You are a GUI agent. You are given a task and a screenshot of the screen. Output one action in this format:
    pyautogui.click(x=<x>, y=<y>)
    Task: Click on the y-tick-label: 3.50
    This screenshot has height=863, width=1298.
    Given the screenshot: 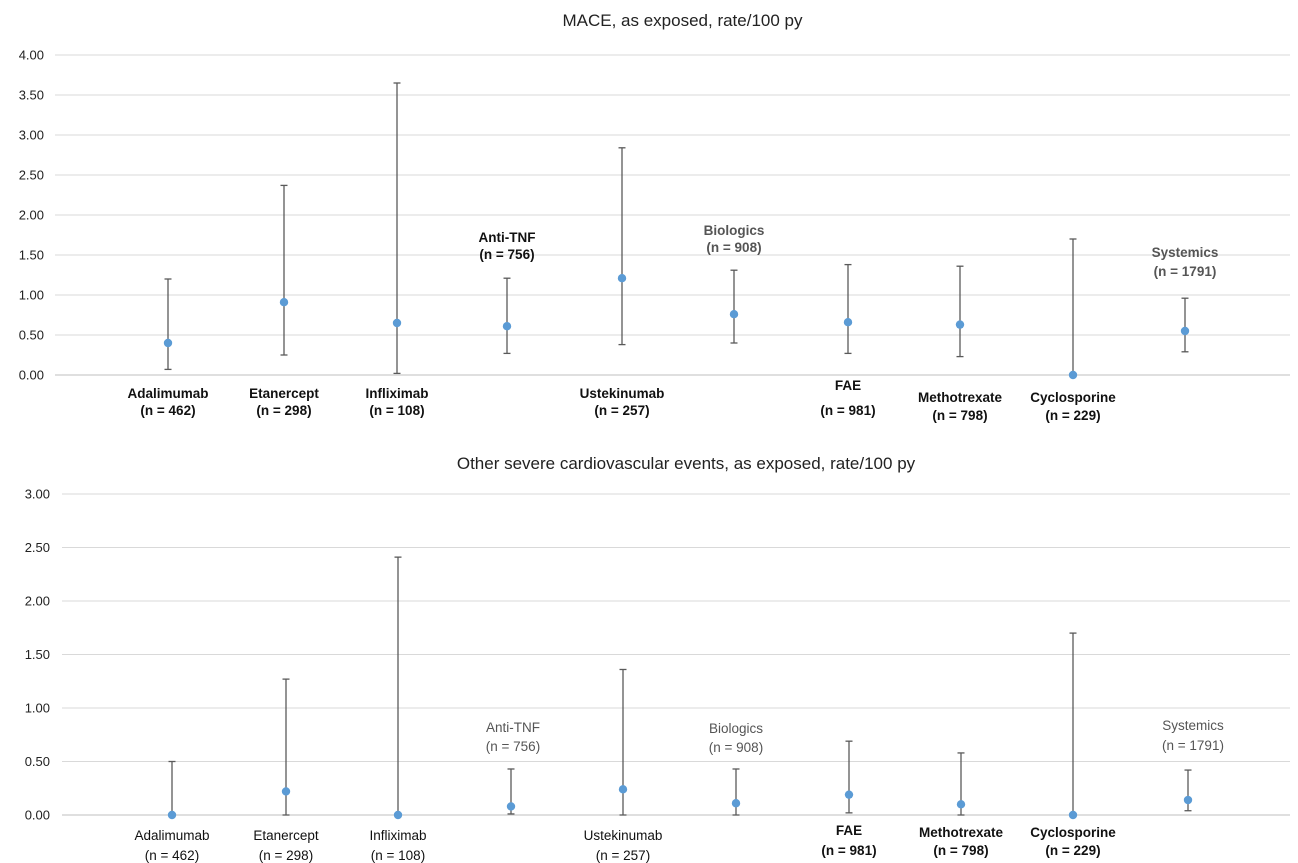 What is the action you would take?
    pyautogui.click(x=31, y=95)
    